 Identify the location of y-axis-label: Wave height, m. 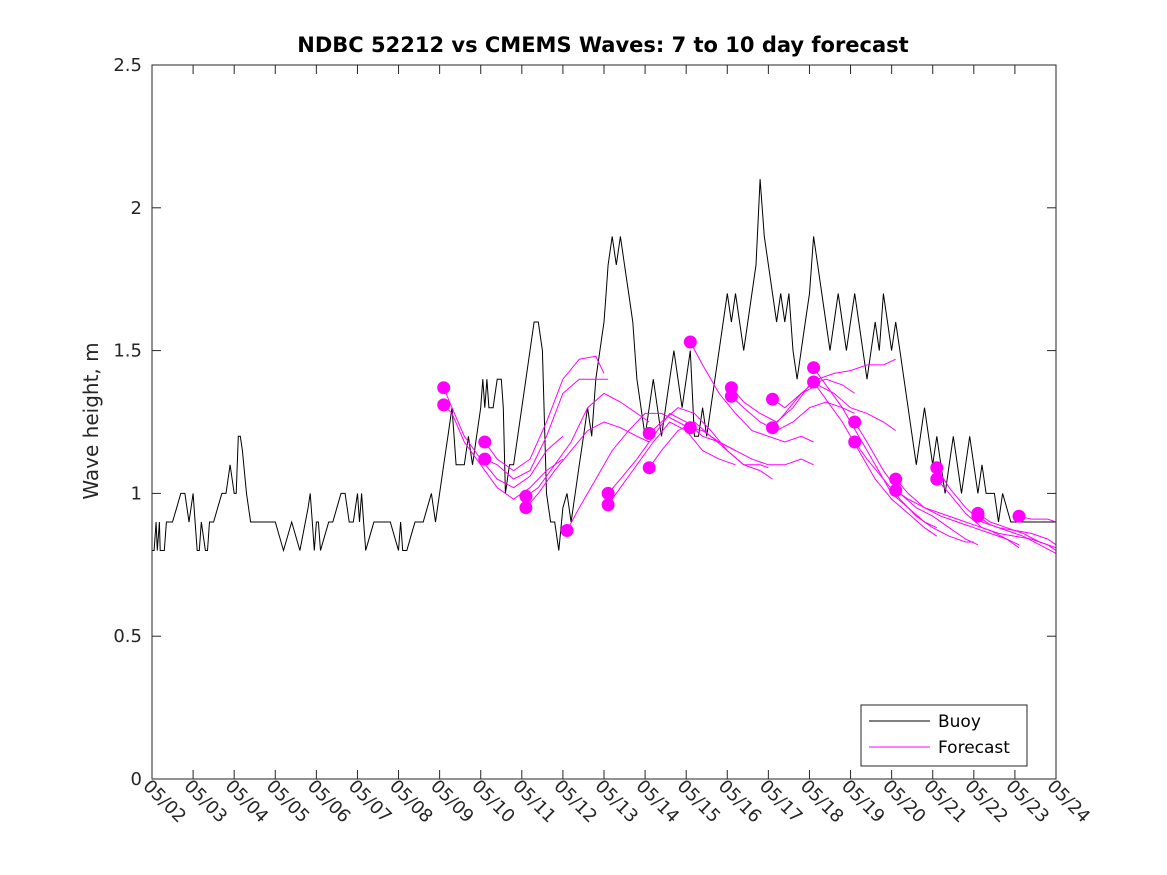
(91, 420).